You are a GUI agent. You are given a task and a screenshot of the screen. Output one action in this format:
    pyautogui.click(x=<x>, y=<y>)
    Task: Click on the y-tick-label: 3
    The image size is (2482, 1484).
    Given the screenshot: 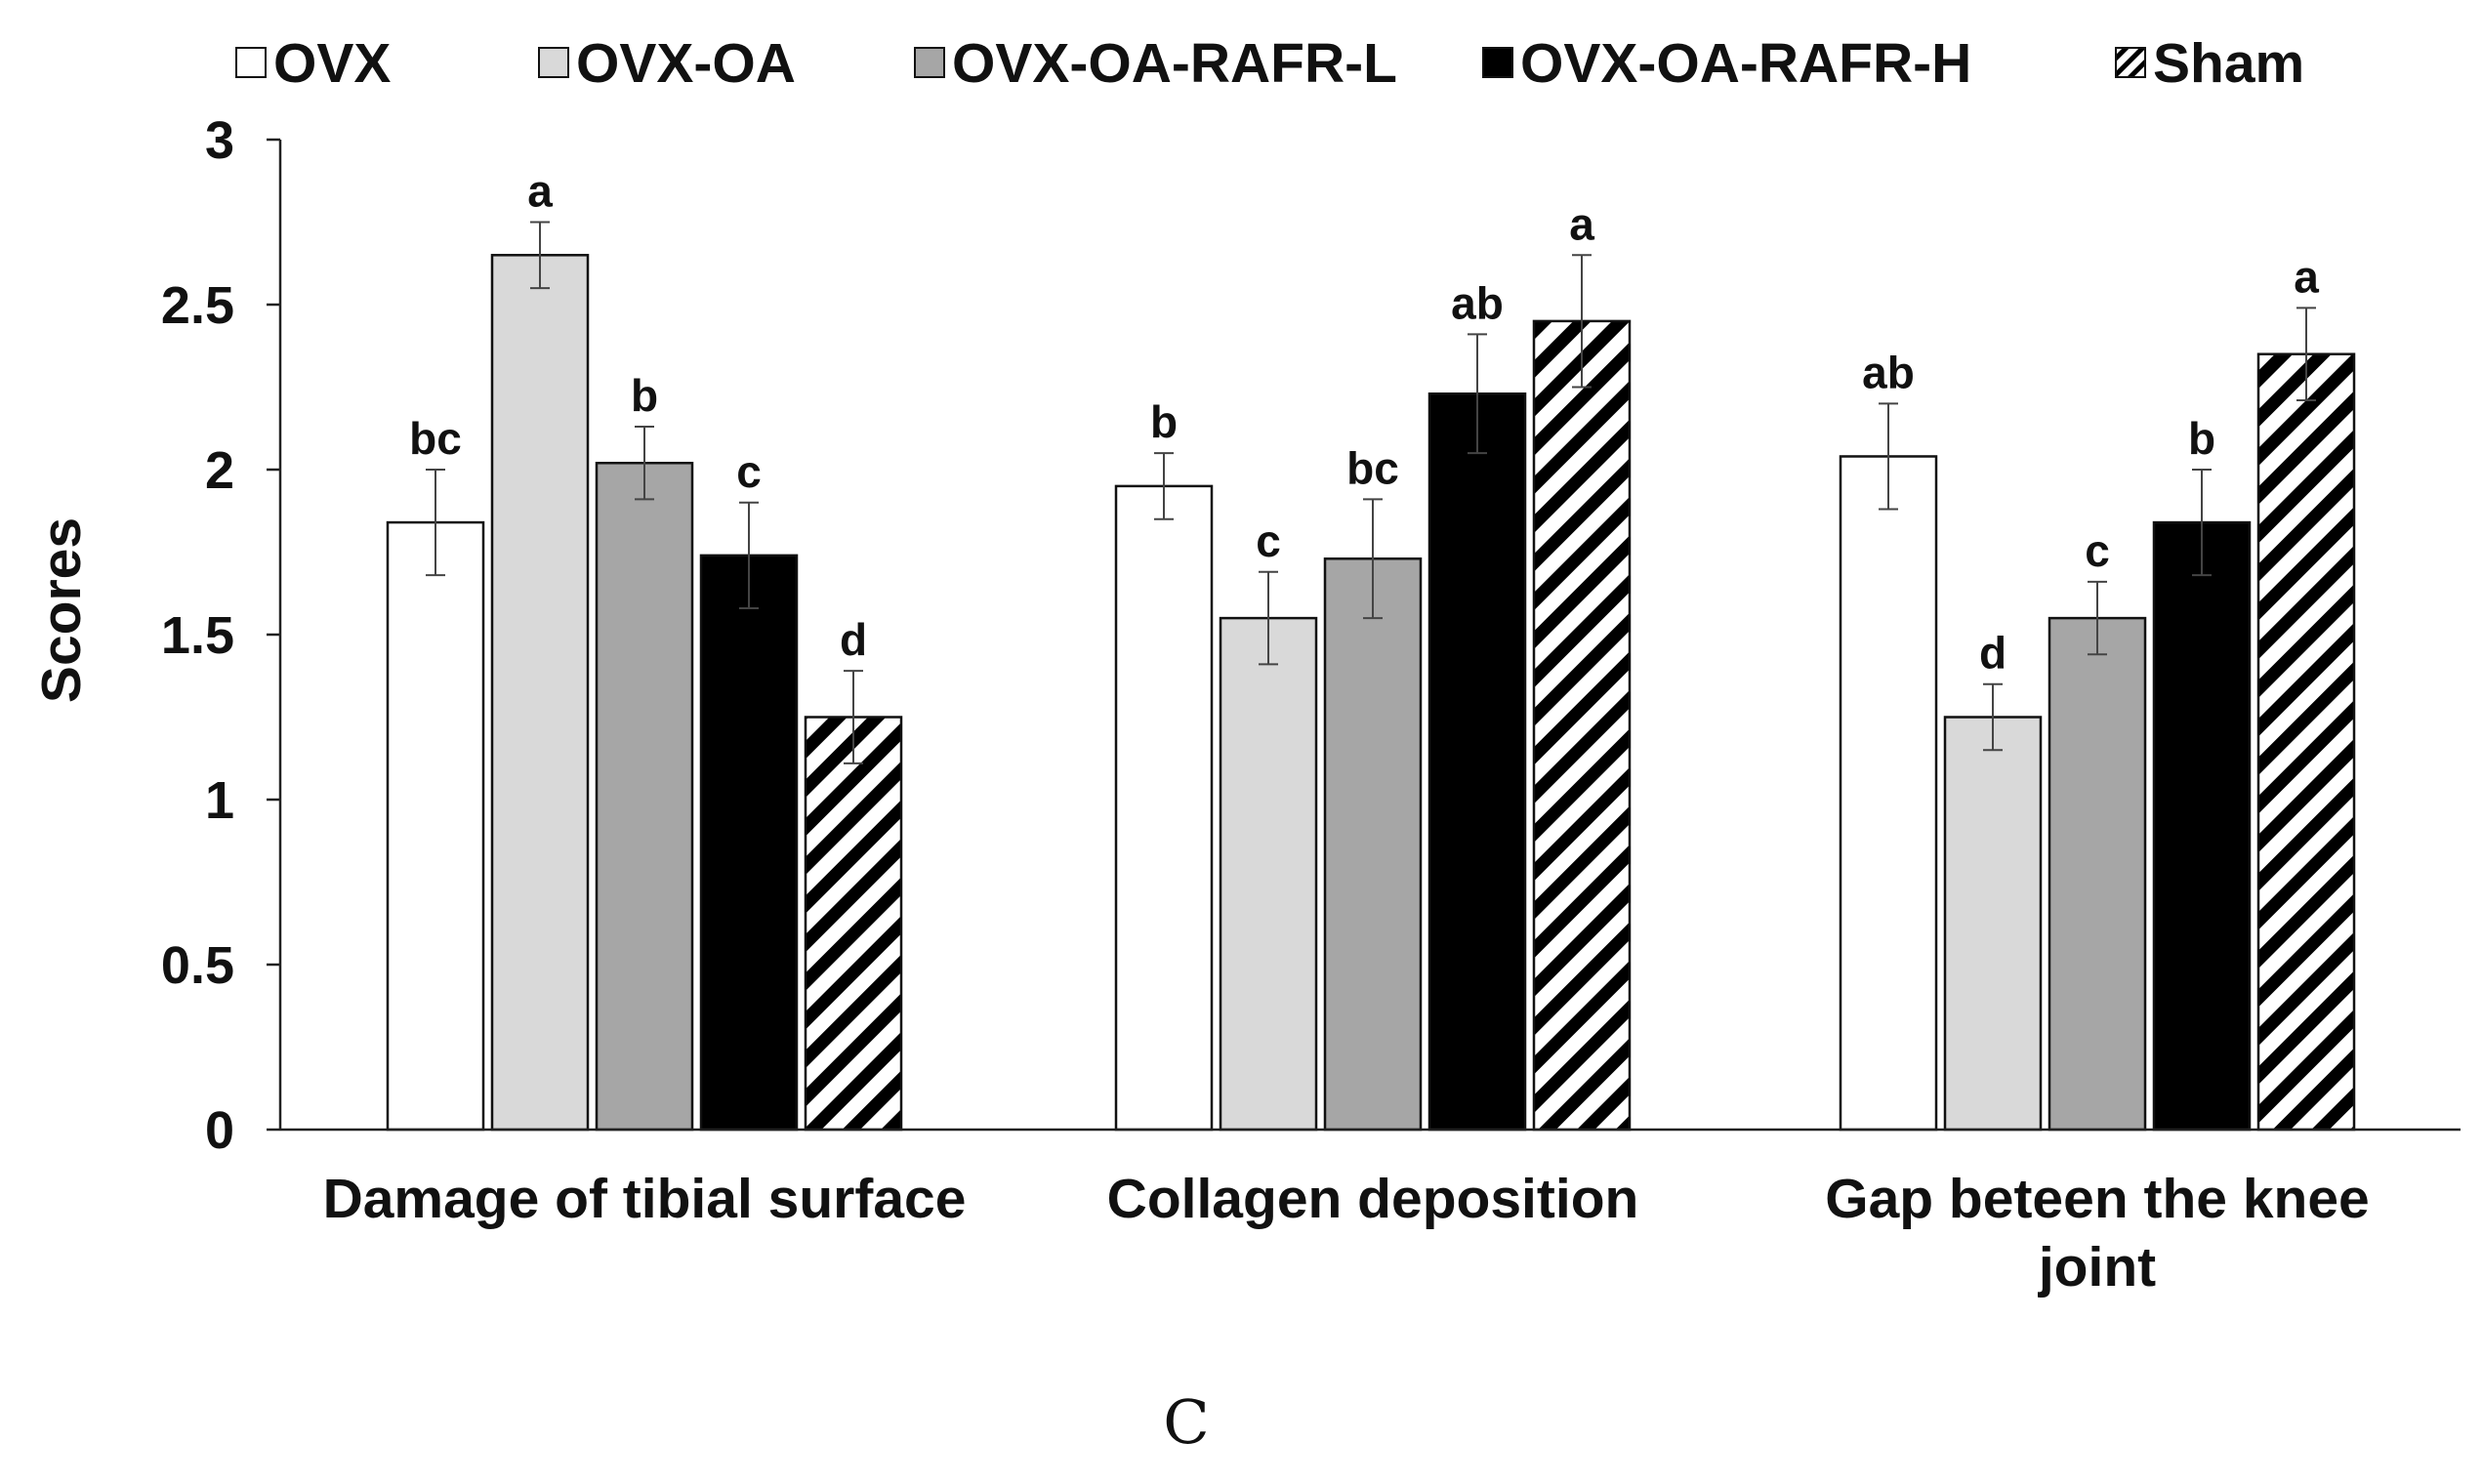 What is the action you would take?
    pyautogui.click(x=220, y=140)
    